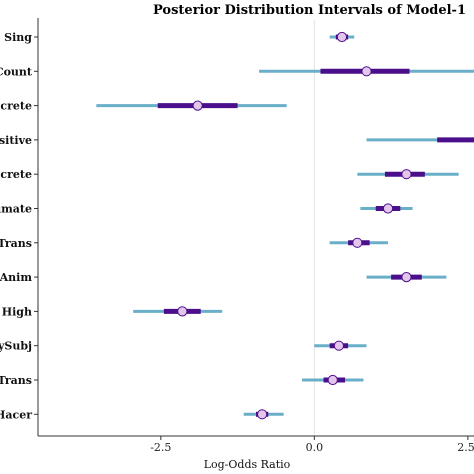 The image size is (474, 474). Describe the element at coordinates (16, 277) in the screenshot. I see `parameter-label: : Anim` at that location.